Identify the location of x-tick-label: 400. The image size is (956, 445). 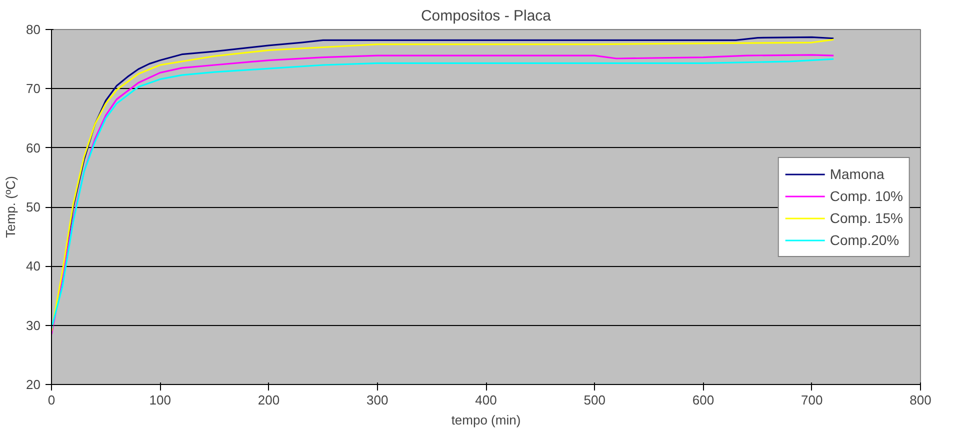
(486, 400).